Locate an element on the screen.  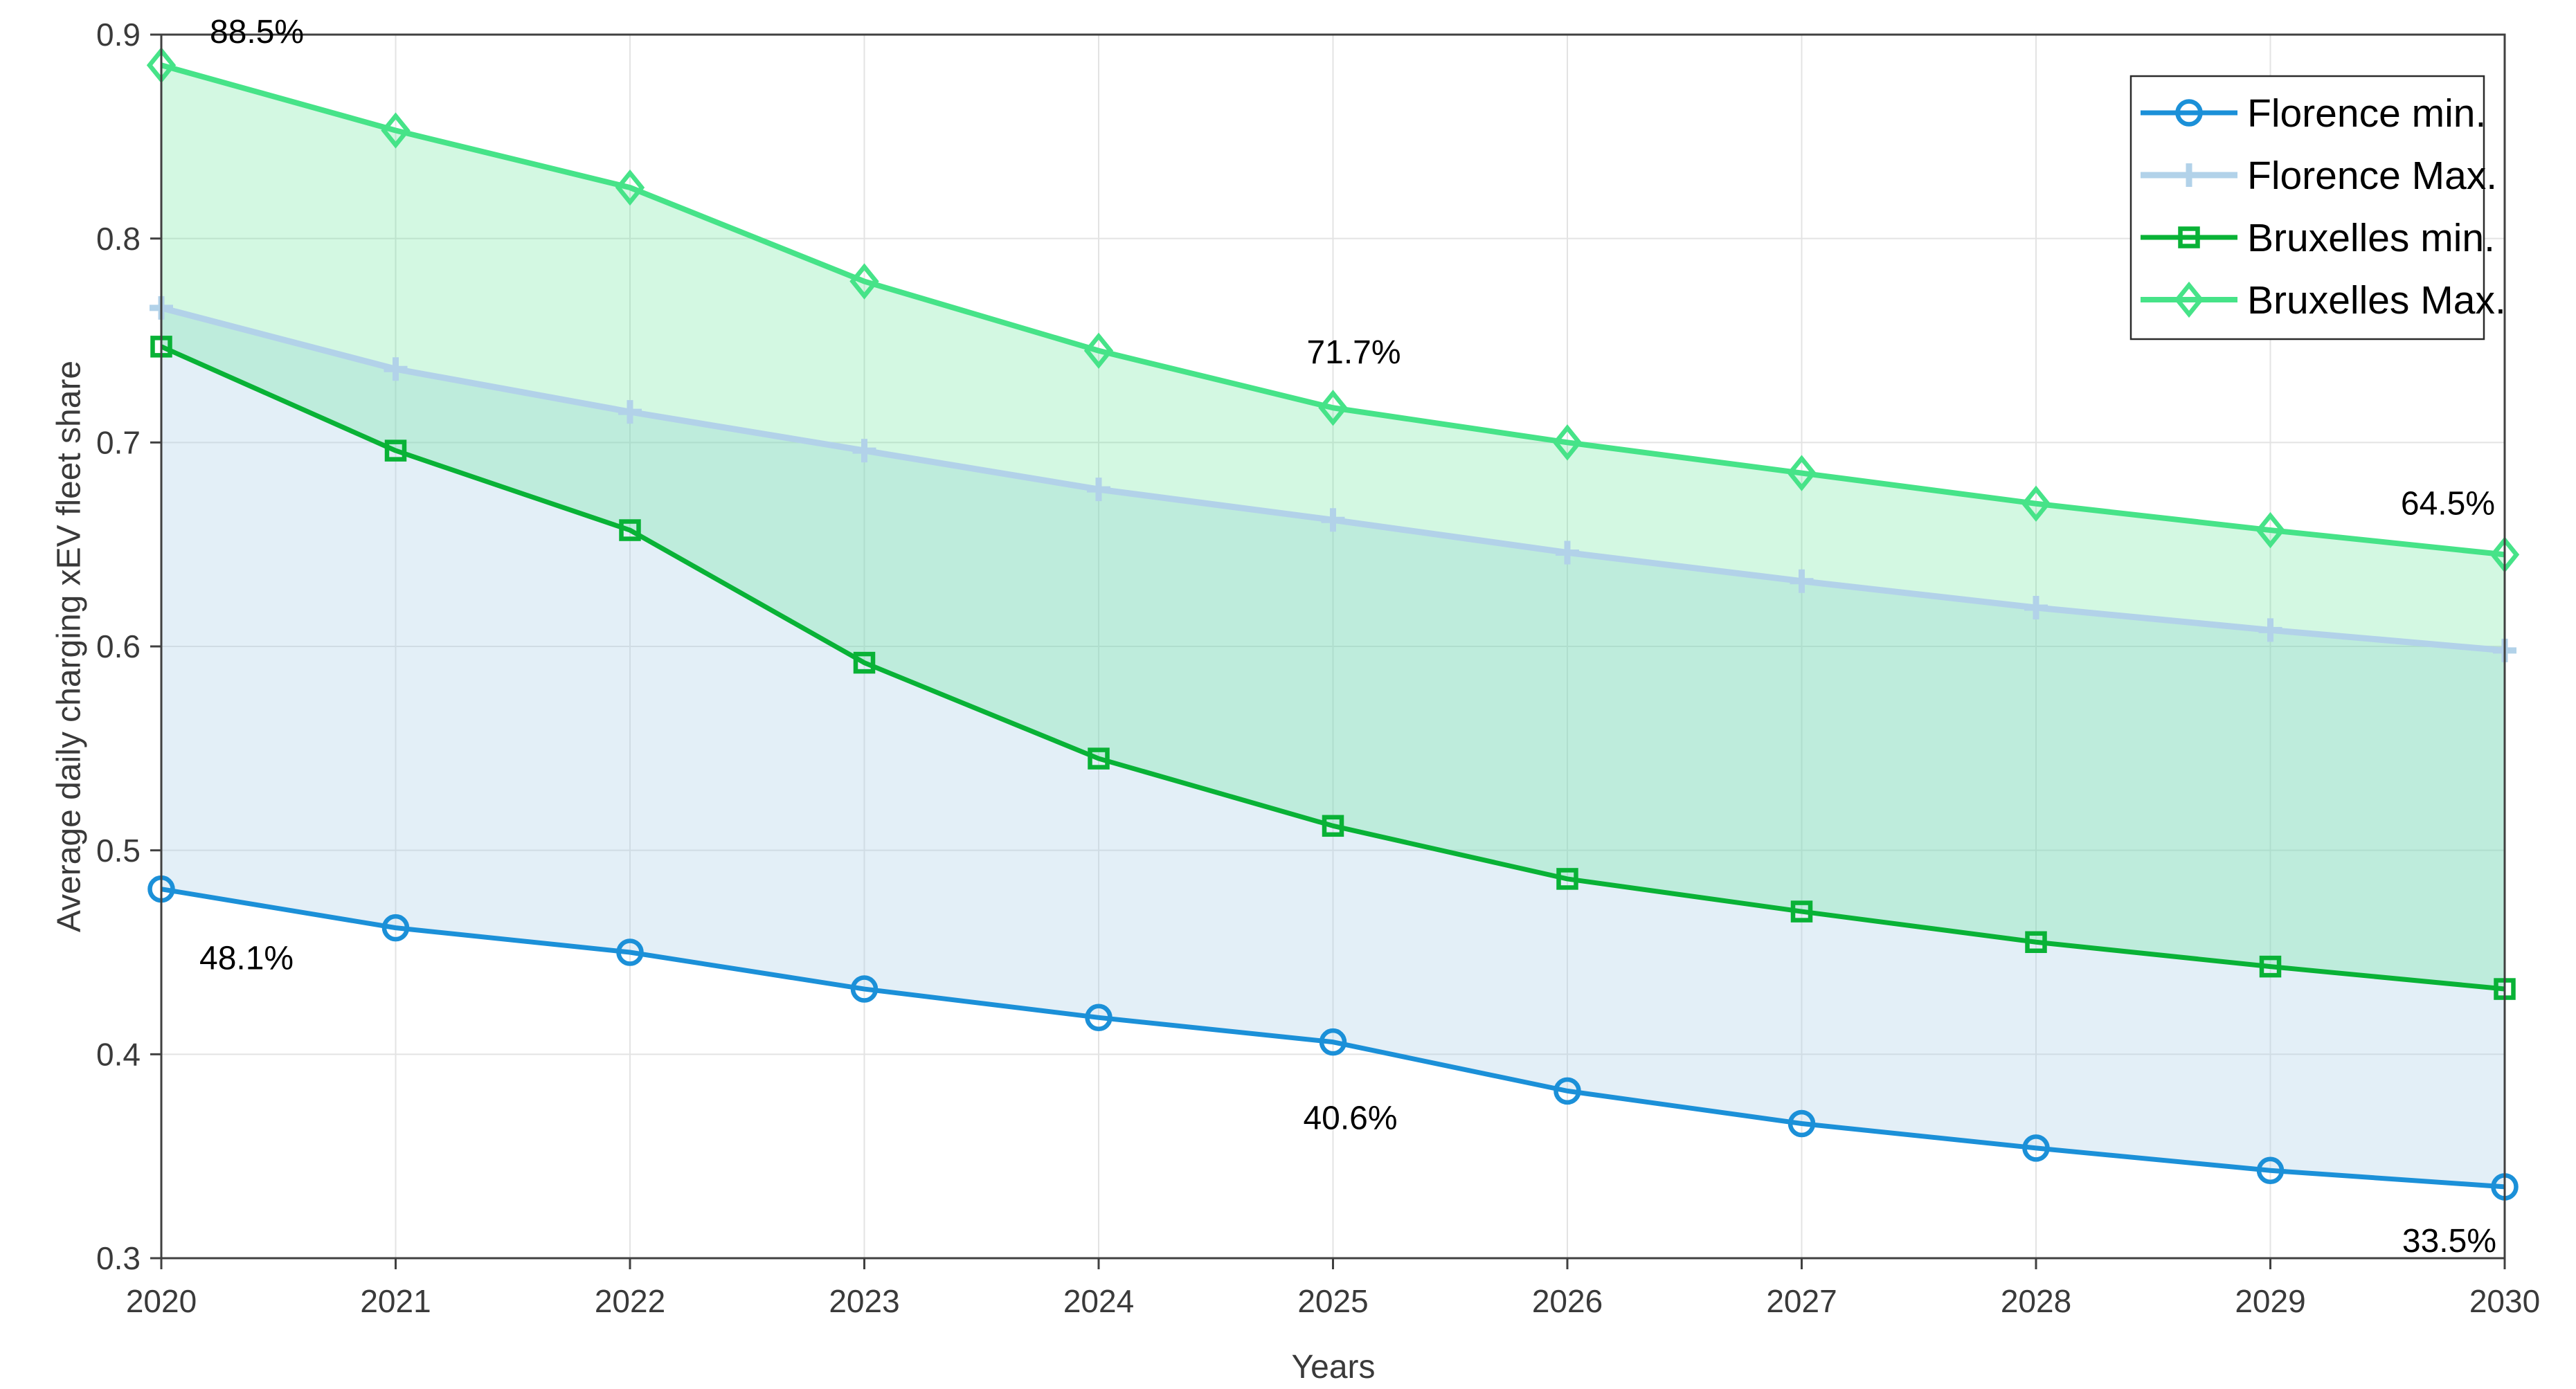
legend-item-bruxelles-min: Bruxelles min. is located at coordinates (2318, 238).